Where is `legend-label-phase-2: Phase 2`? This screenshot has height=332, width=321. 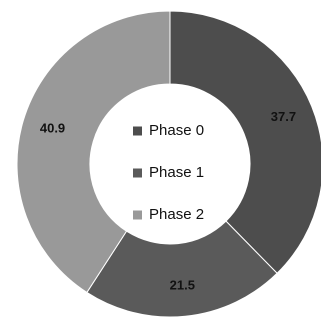
legend-label-phase-2: Phase 2 is located at coordinates (176, 214).